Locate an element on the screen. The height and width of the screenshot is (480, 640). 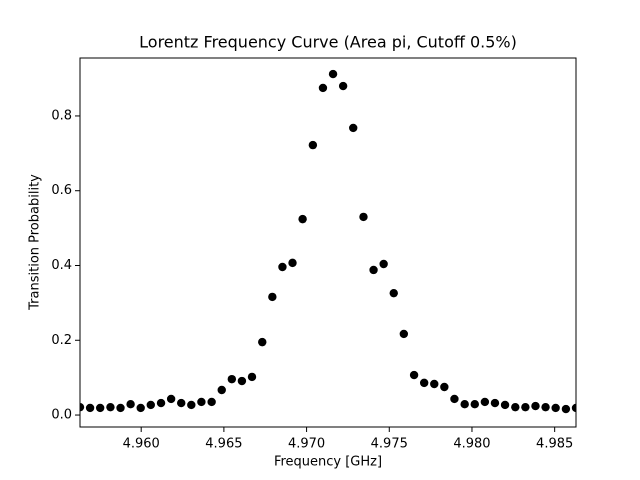
x-axis-label: Frequency [GHz] is located at coordinates (328, 462).